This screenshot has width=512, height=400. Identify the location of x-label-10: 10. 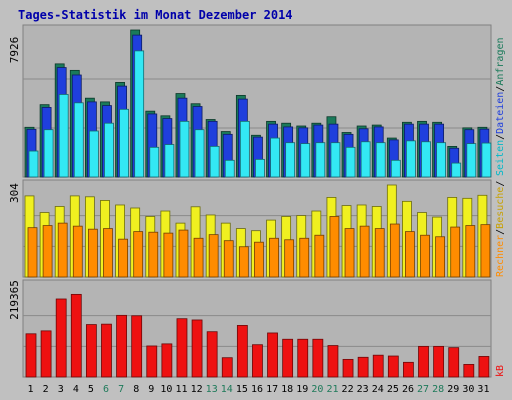
(166, 389).